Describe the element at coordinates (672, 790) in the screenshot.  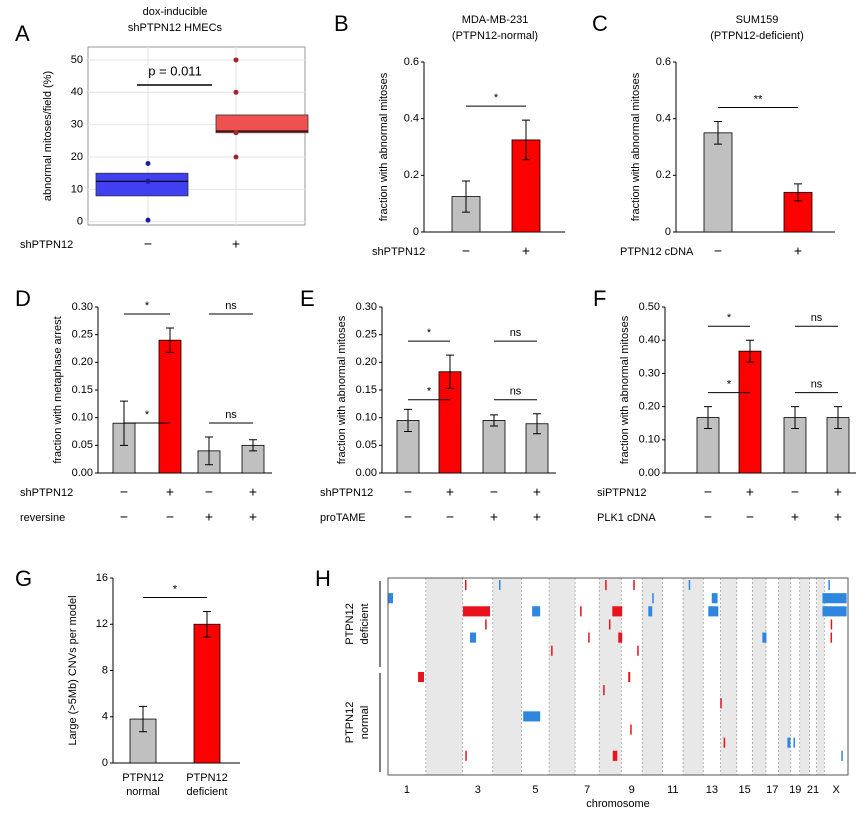
I see `x-tick-label: 11` at that location.